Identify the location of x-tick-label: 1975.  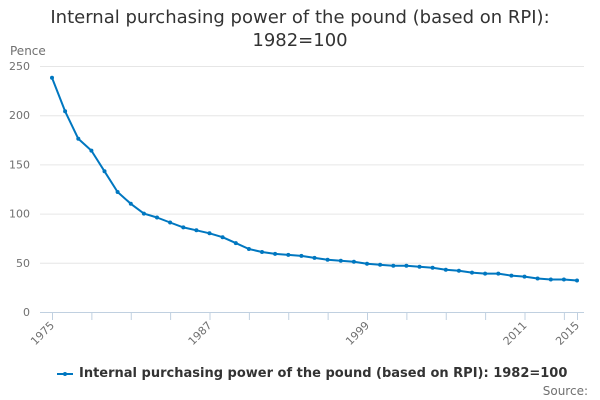
(42, 333).